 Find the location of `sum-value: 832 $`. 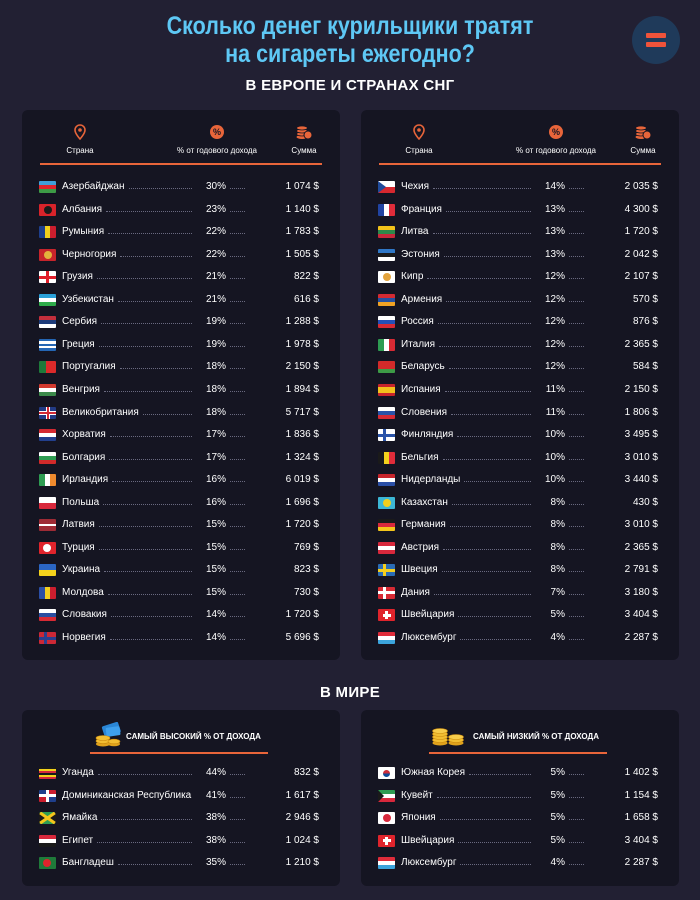

sum-value: 832 $ is located at coordinates (306, 772).